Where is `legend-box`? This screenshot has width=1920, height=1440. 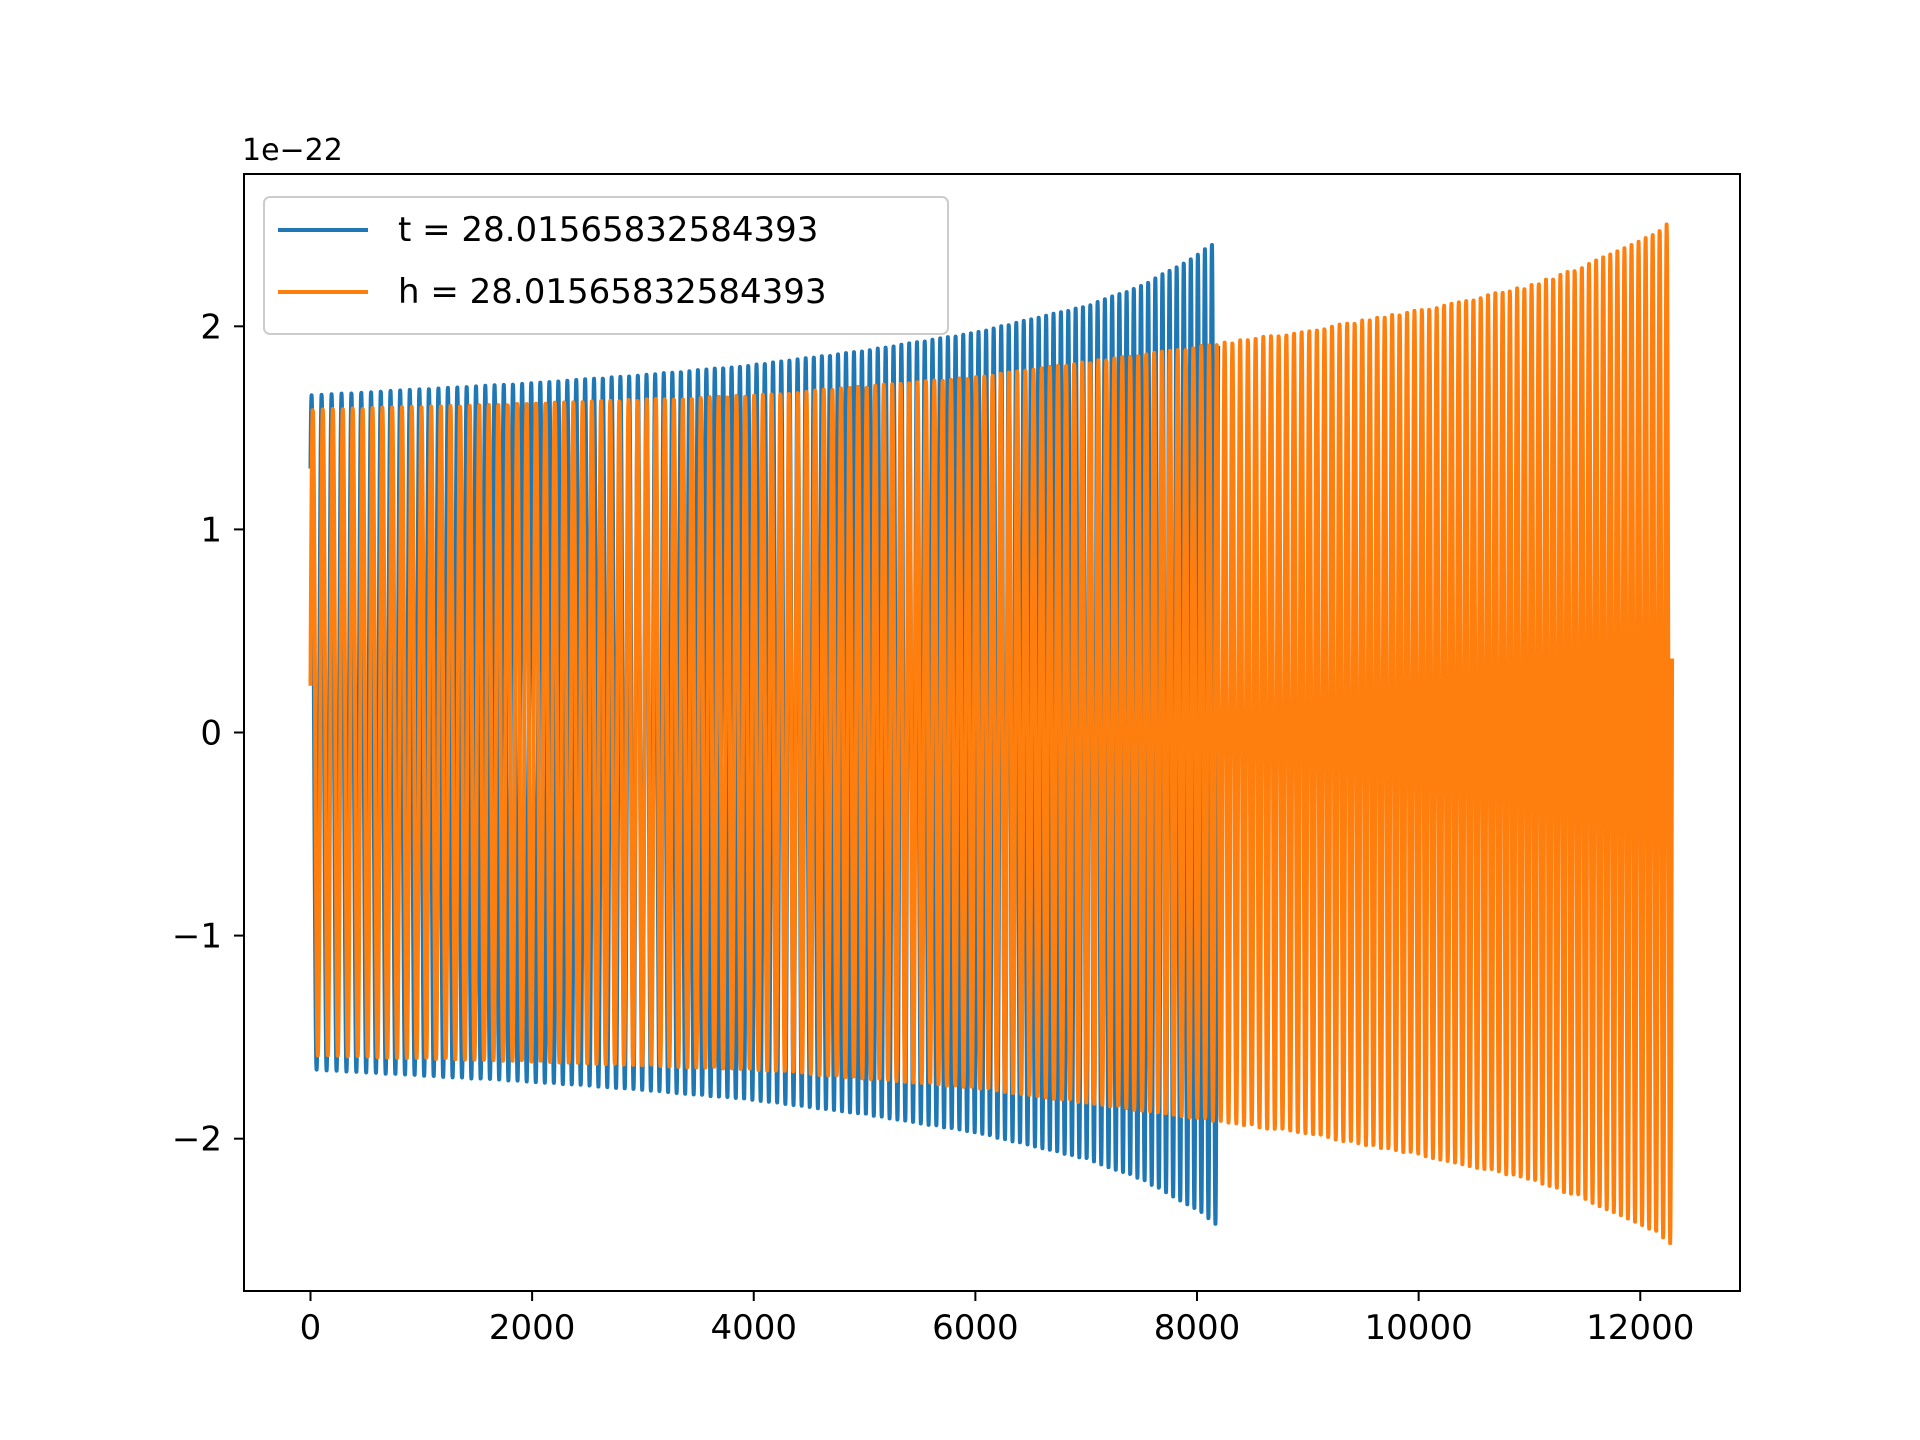
legend-box is located at coordinates (606, 265).